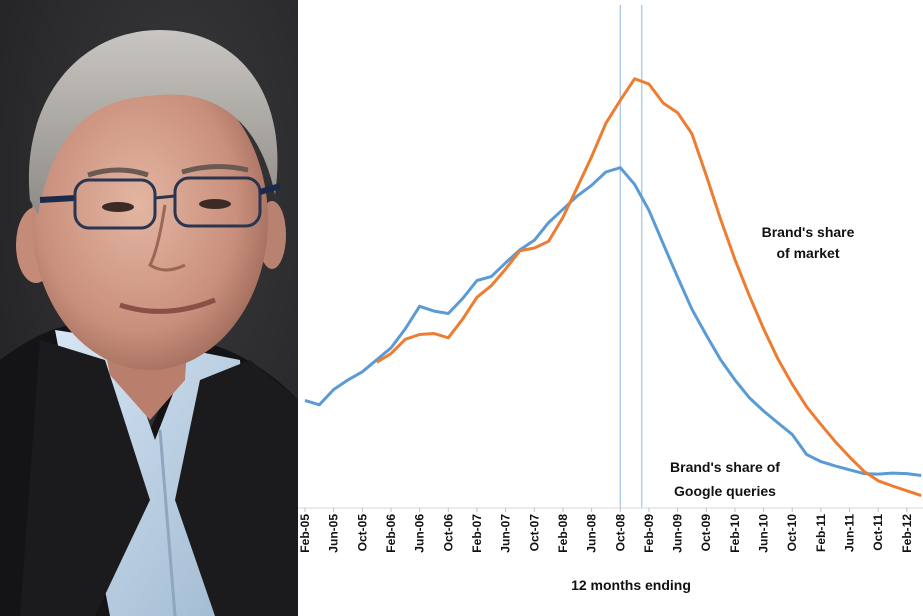 The width and height of the screenshot is (923, 616). I want to click on x-tick-label: Oct-09, so click(706, 533).